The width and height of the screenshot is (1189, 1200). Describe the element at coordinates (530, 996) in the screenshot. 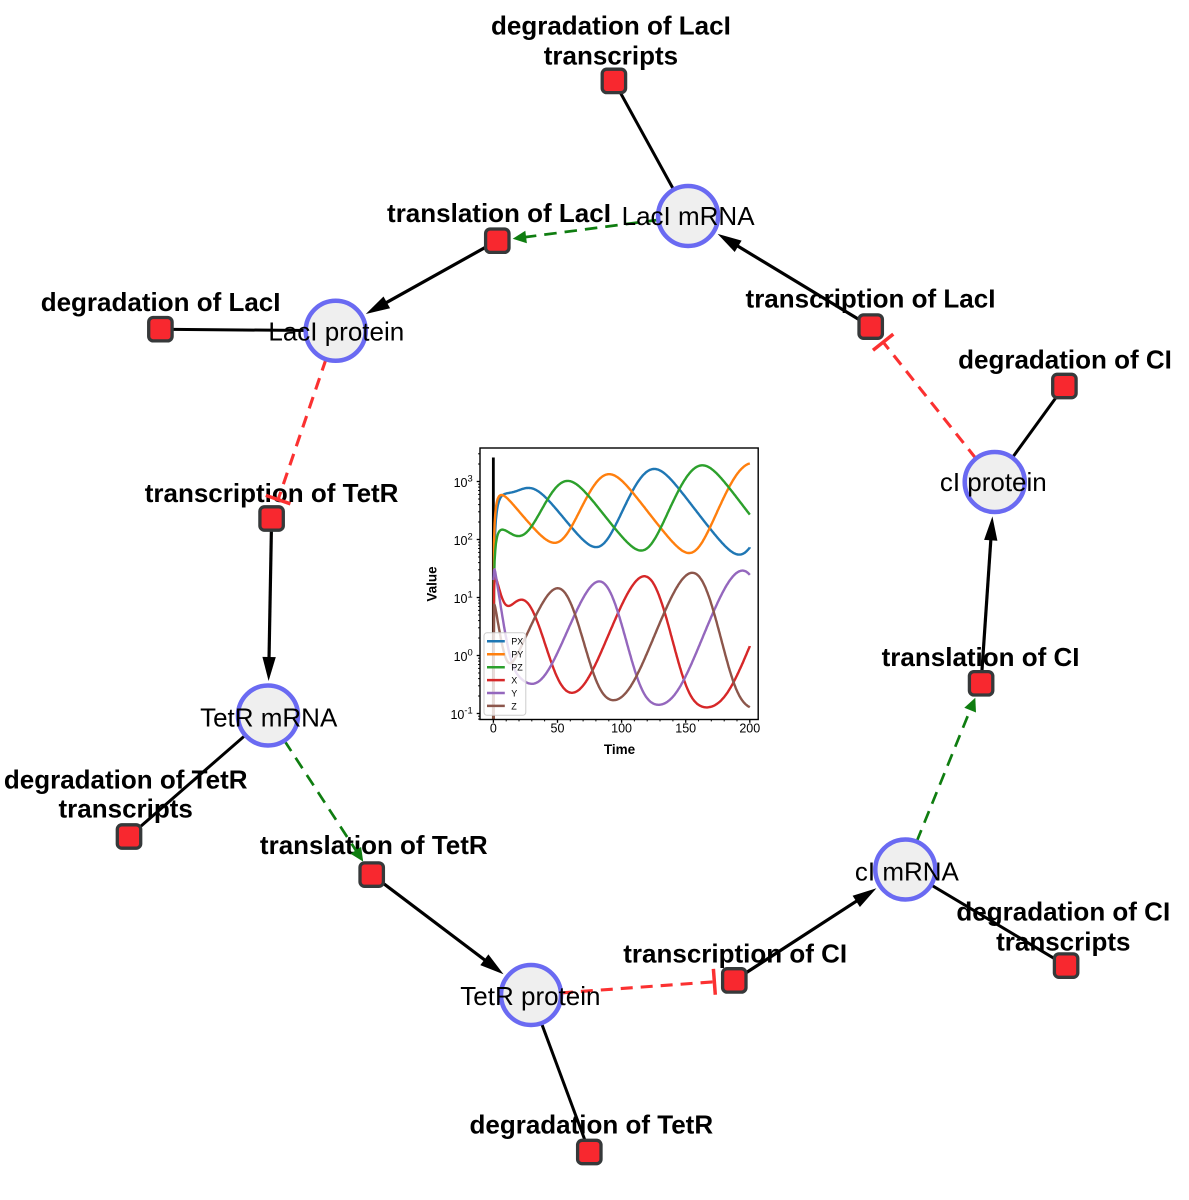

I see `svg-text: TetR protein` at that location.